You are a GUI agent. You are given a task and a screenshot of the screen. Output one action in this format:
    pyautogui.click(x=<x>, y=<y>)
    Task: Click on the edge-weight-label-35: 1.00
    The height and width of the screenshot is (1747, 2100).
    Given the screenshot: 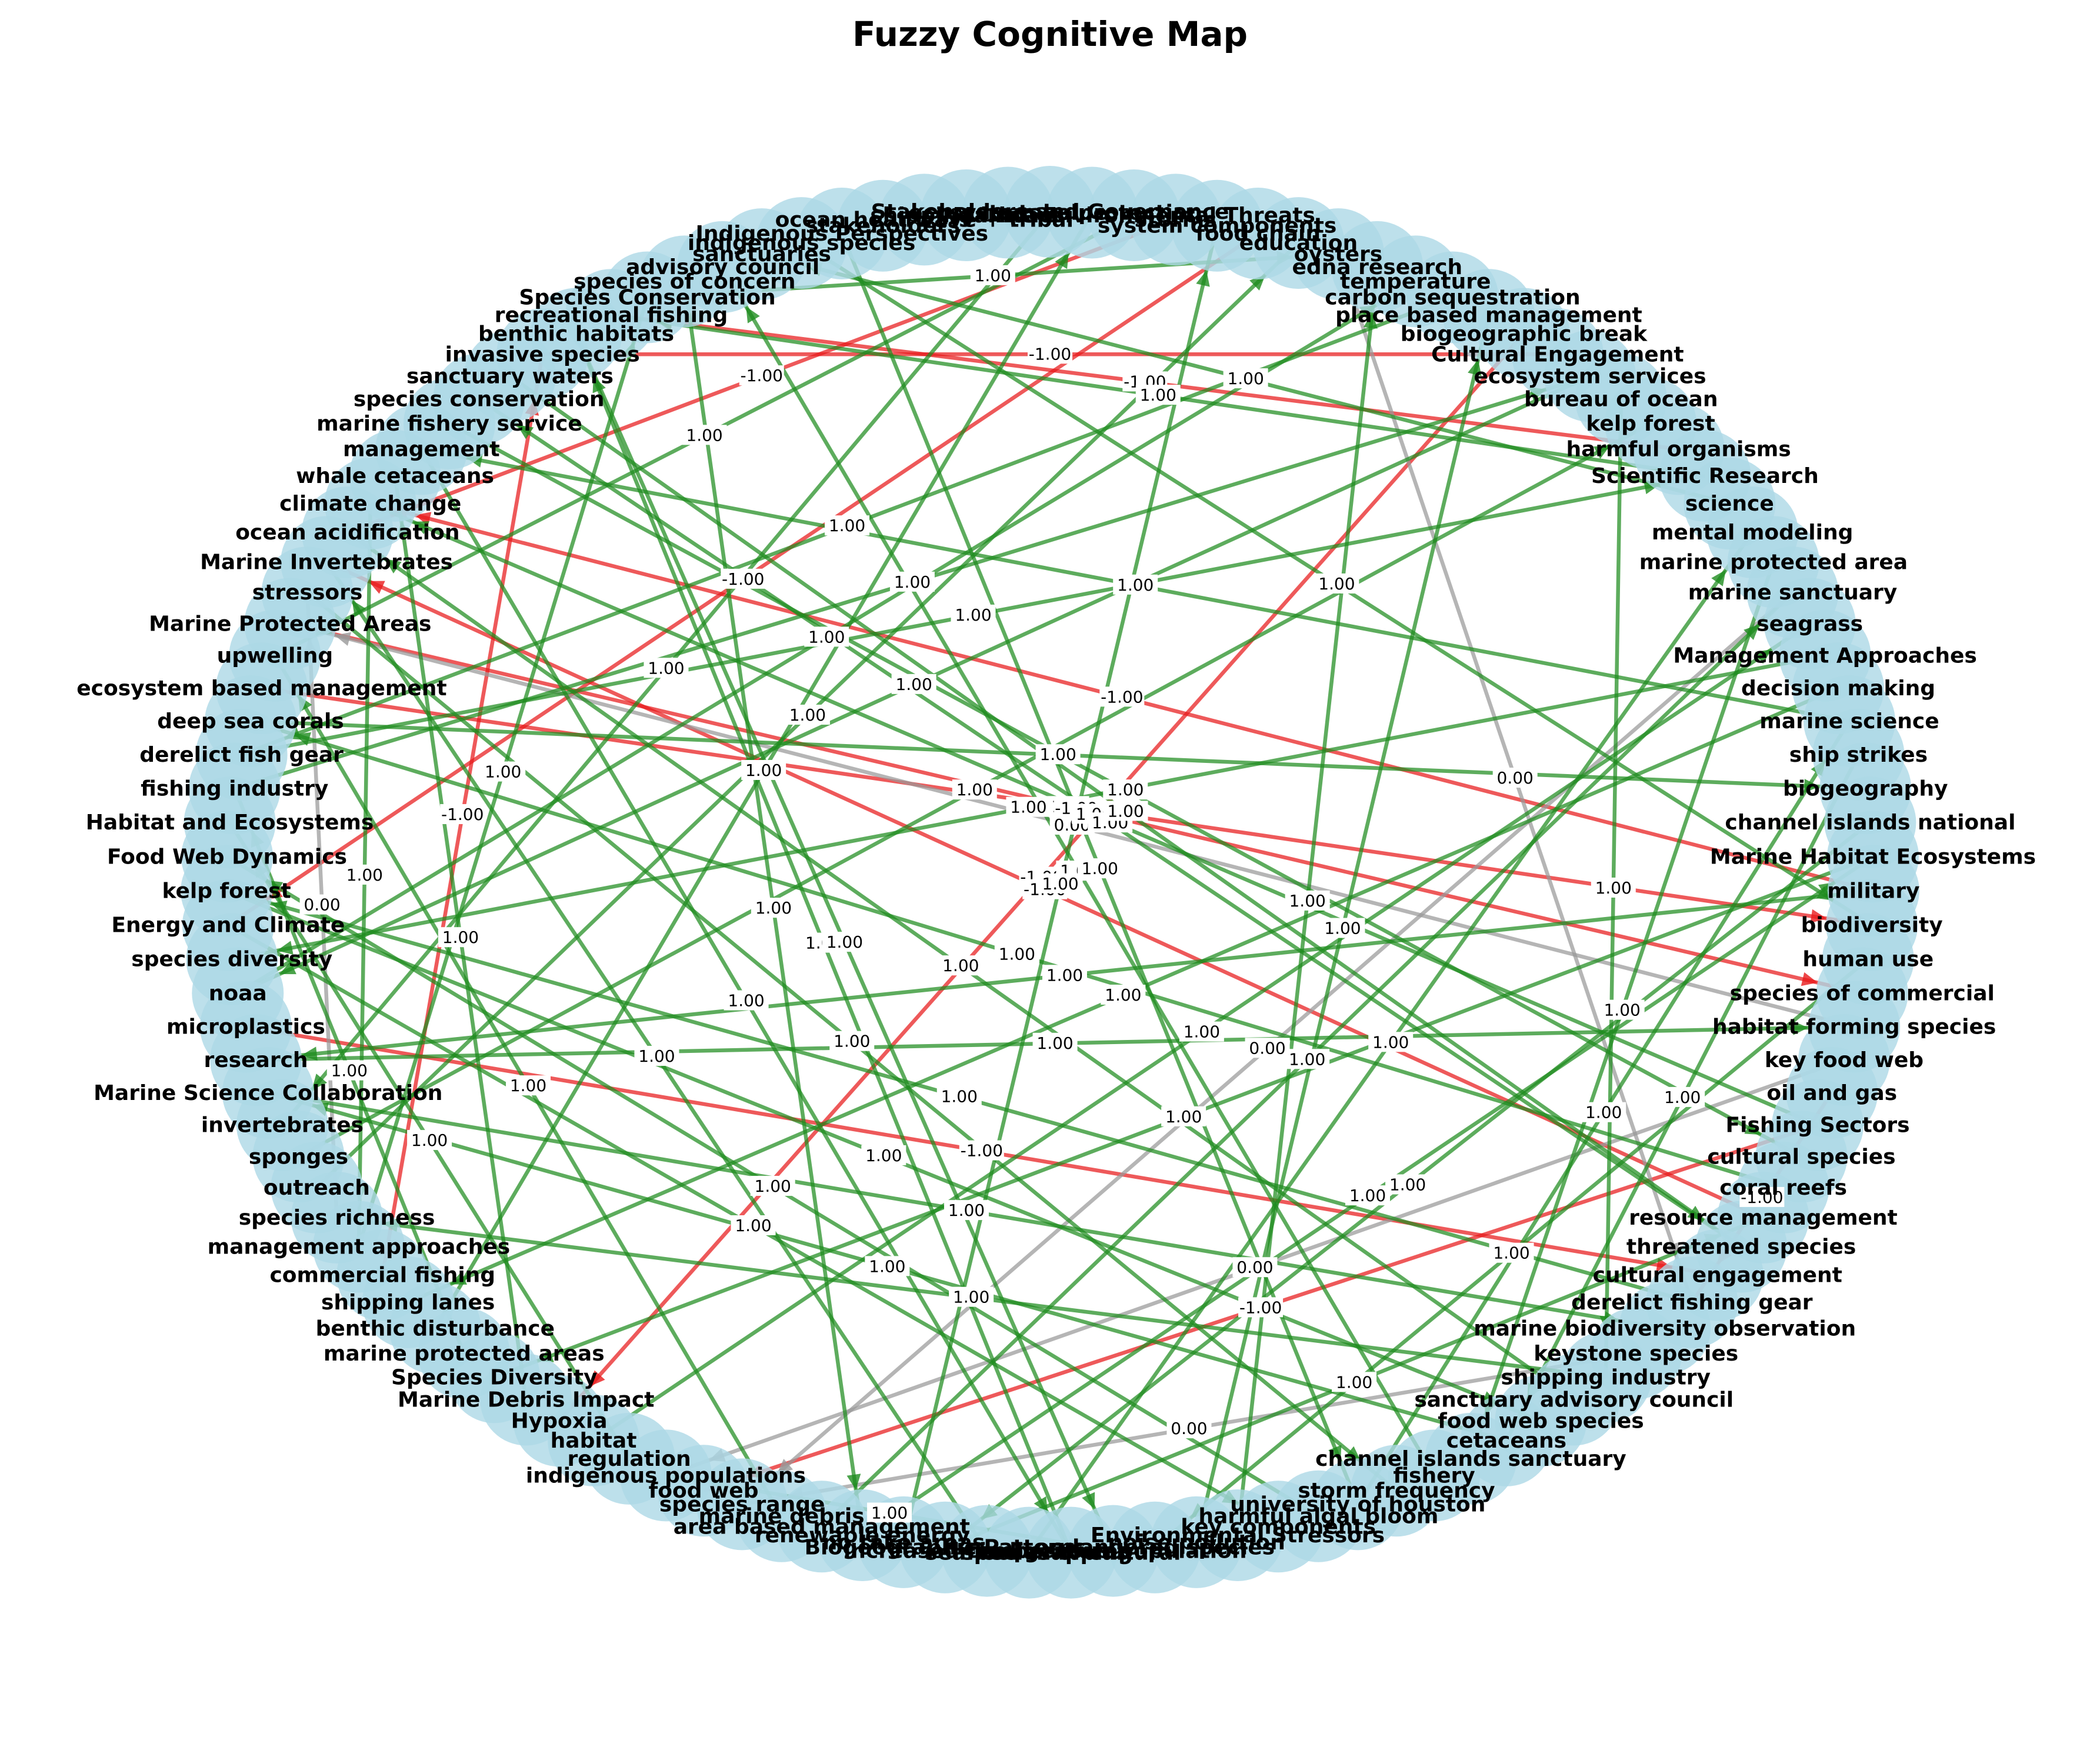 What is the action you would take?
    pyautogui.click(x=1123, y=994)
    